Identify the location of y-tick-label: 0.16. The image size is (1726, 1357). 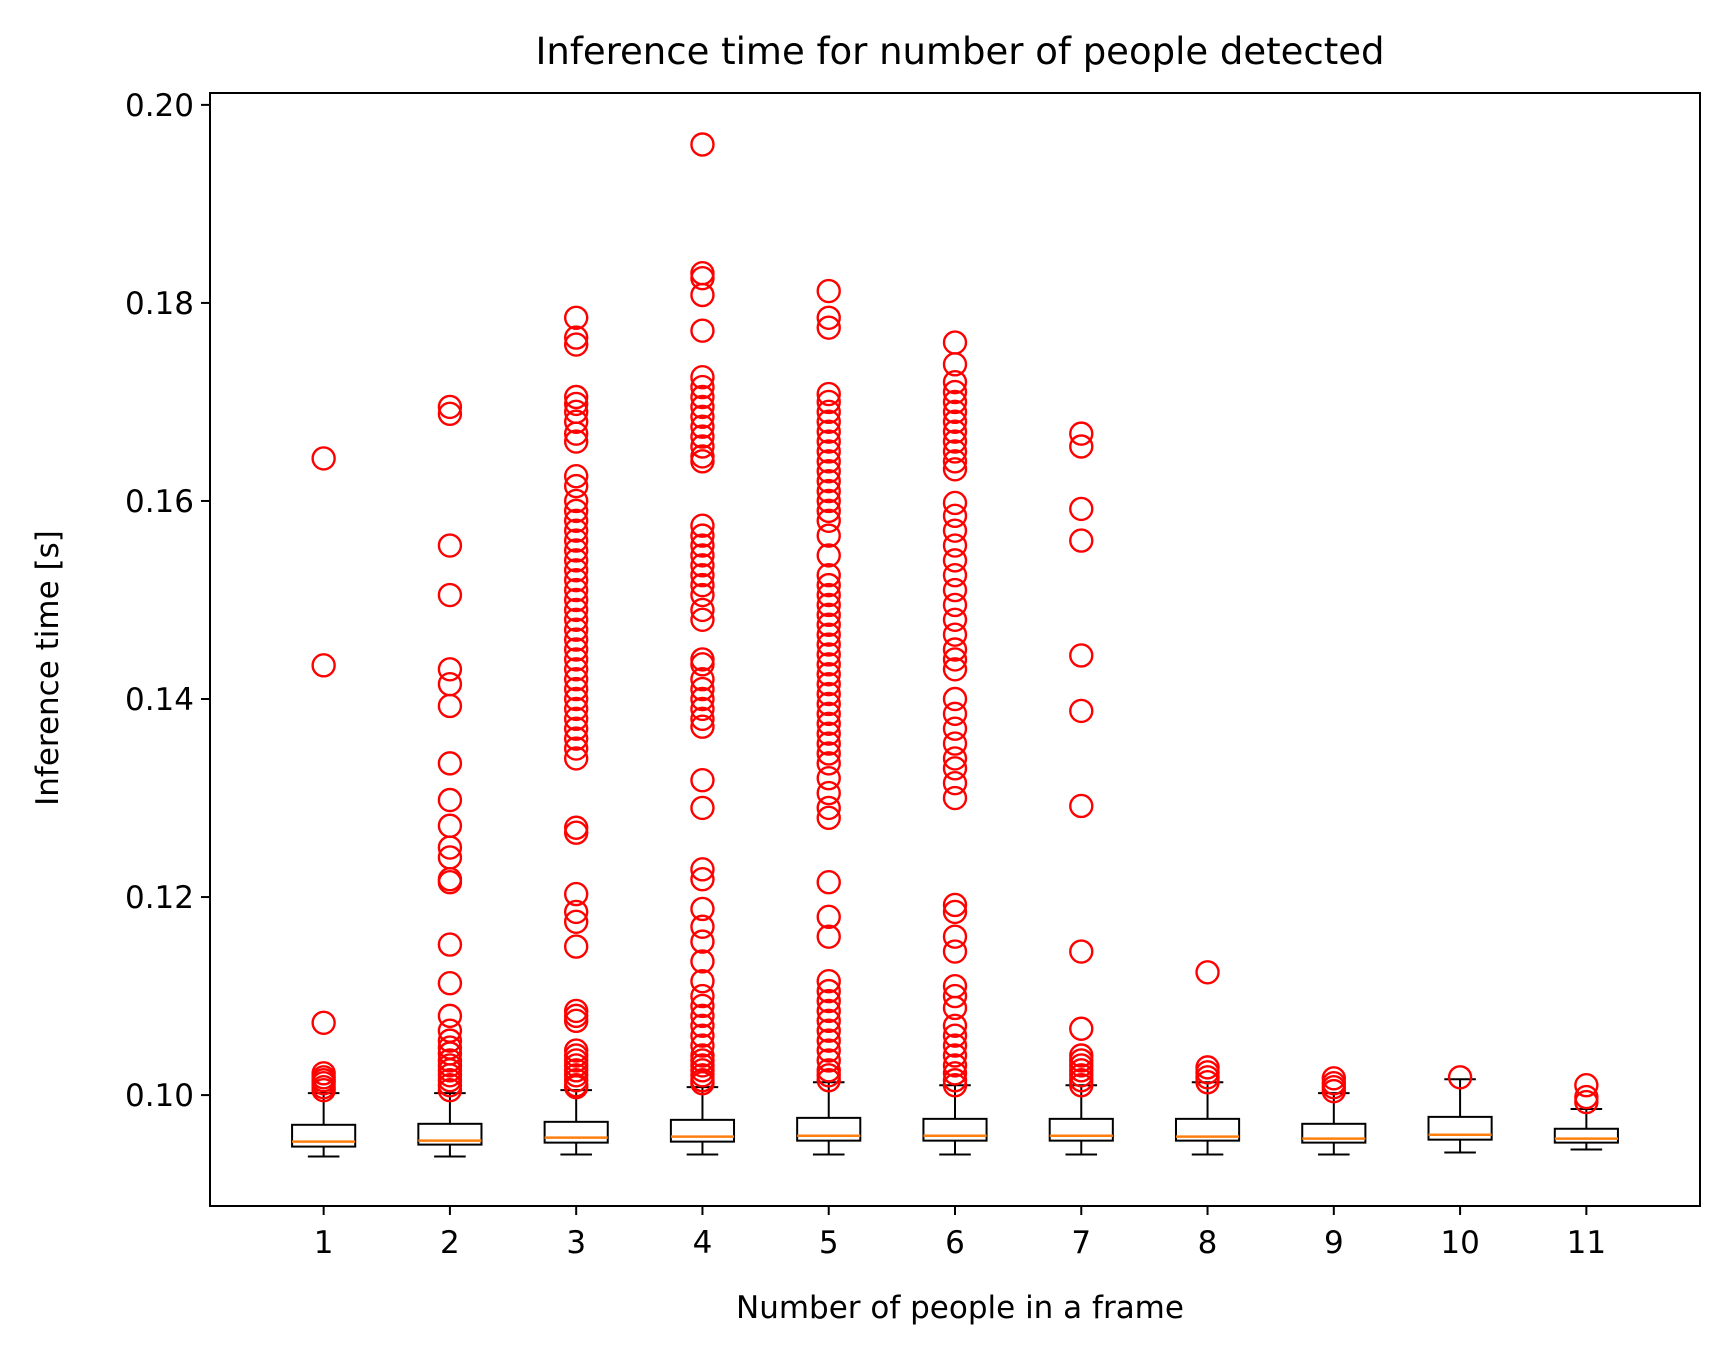
(159, 502).